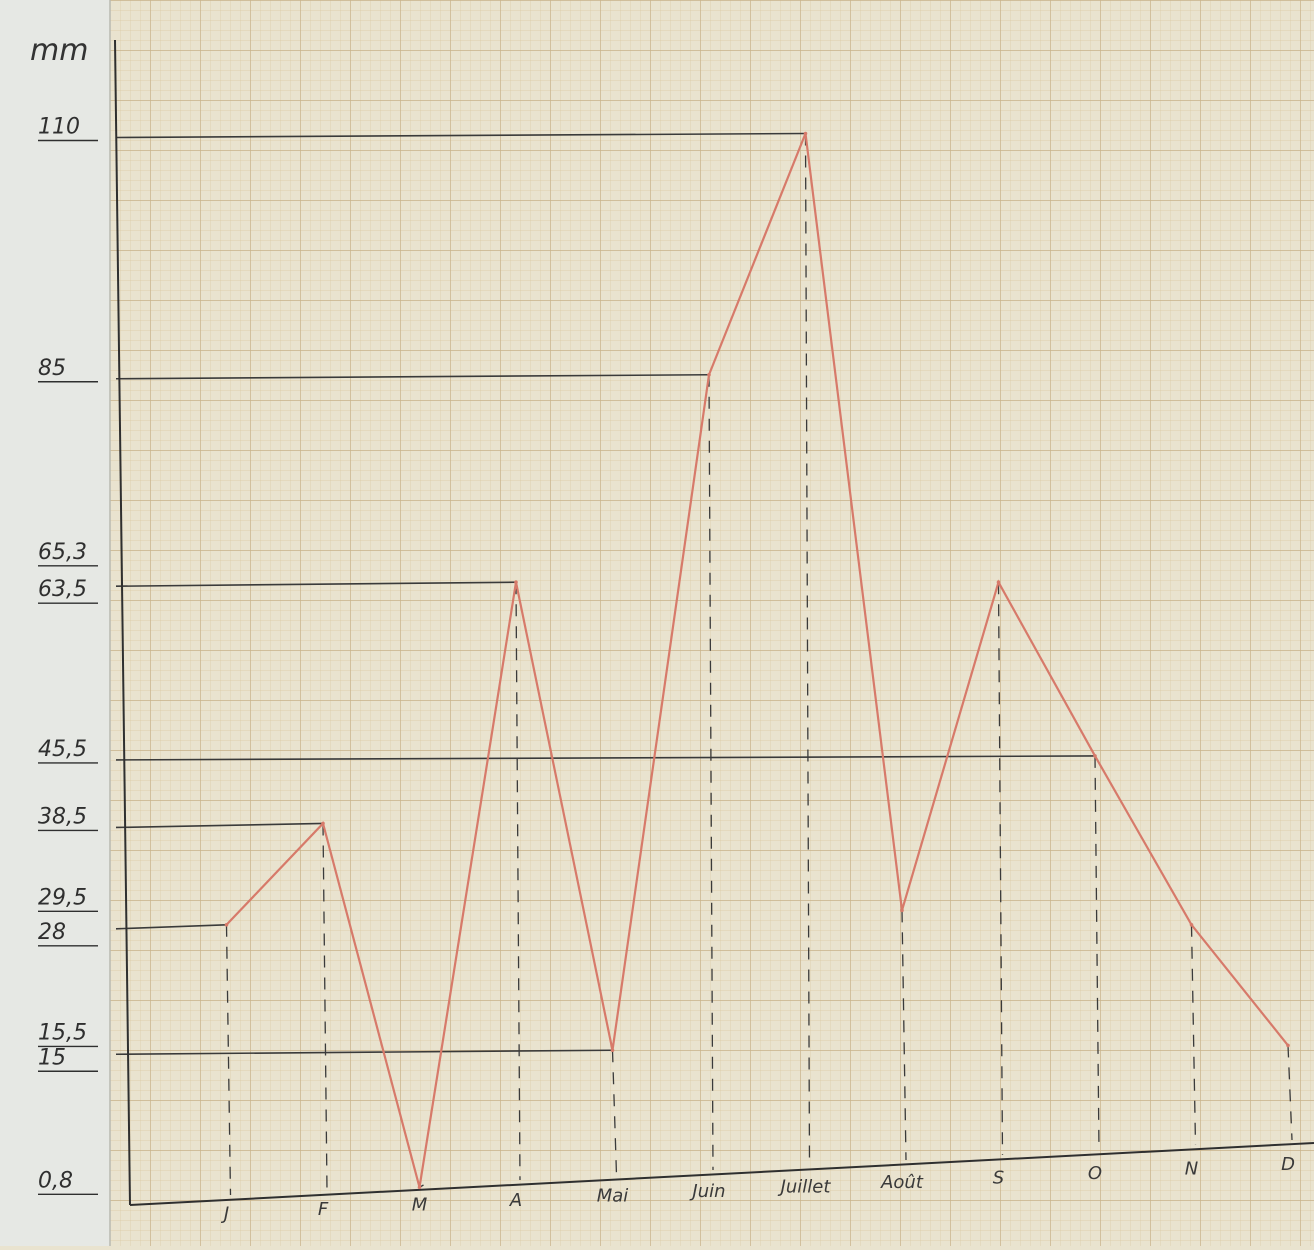 The height and width of the screenshot is (1250, 1314). What do you see at coordinates (721, 1174) in the screenshot?
I see `x-axis-line` at bounding box center [721, 1174].